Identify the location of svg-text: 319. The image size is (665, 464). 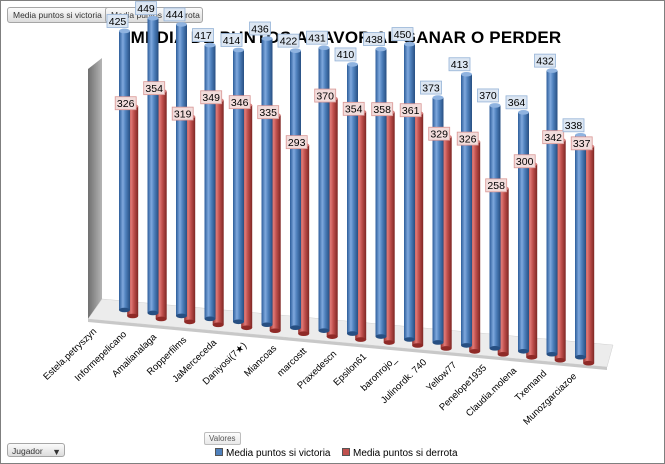
(183, 114).